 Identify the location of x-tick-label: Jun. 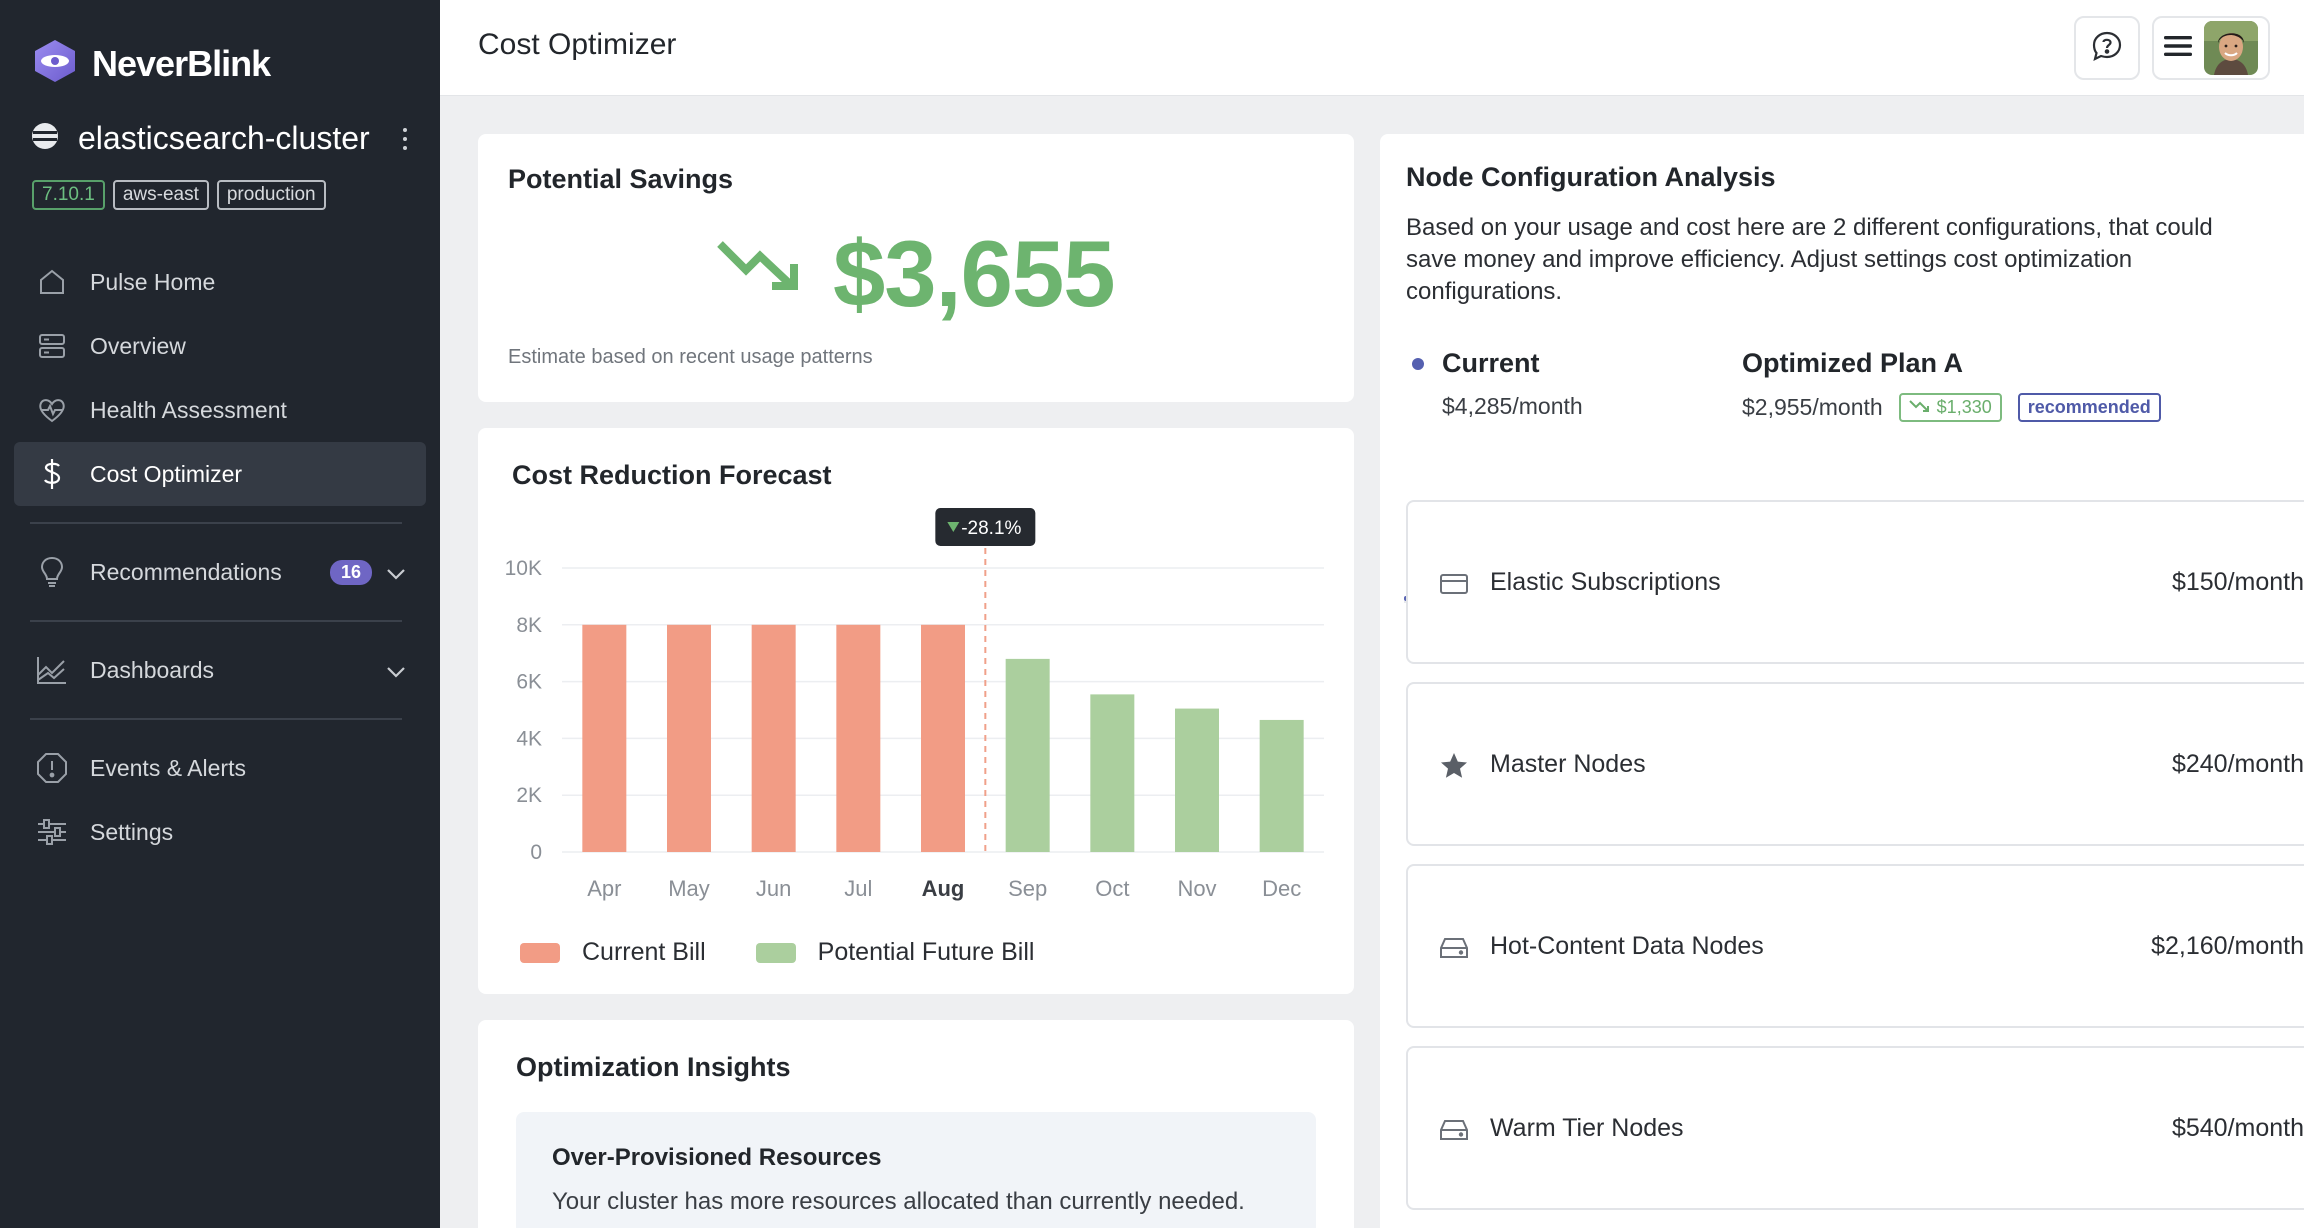
(773, 888).